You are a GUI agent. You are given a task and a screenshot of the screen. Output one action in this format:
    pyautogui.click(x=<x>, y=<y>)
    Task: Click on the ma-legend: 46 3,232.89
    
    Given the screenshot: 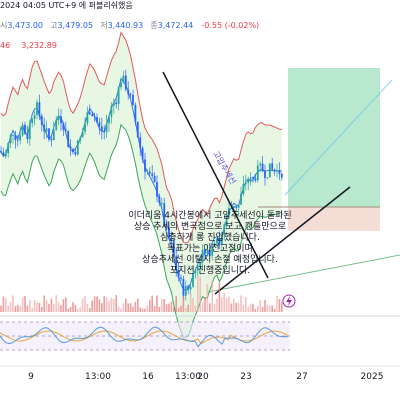 What is the action you would take?
    pyautogui.click(x=28, y=42)
    